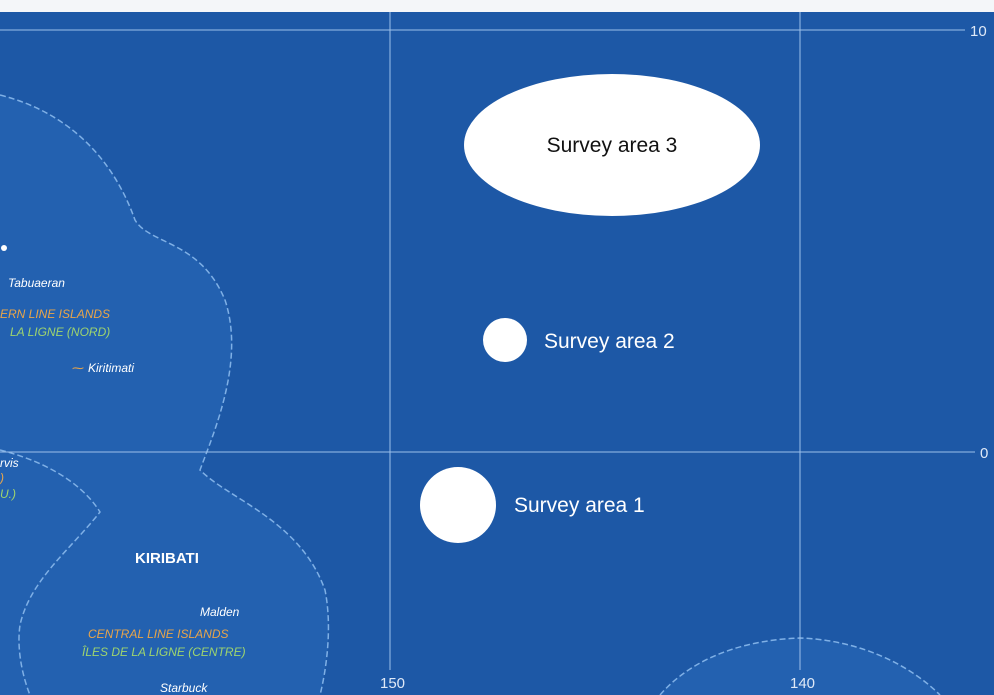  Describe the element at coordinates (2, 478) in the screenshot. I see `place-label: )` at that location.